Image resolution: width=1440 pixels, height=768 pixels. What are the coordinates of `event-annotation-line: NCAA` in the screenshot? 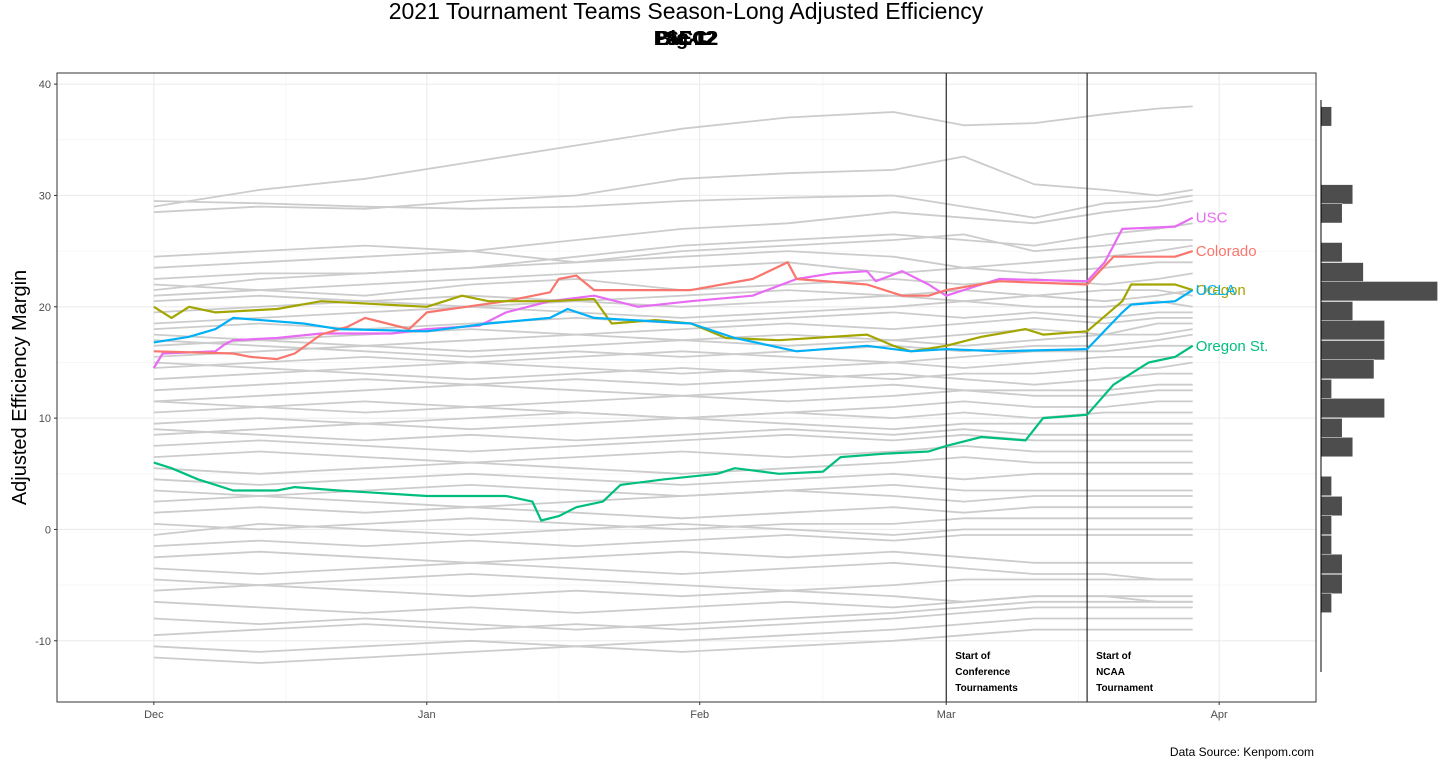 It's located at (1110, 672).